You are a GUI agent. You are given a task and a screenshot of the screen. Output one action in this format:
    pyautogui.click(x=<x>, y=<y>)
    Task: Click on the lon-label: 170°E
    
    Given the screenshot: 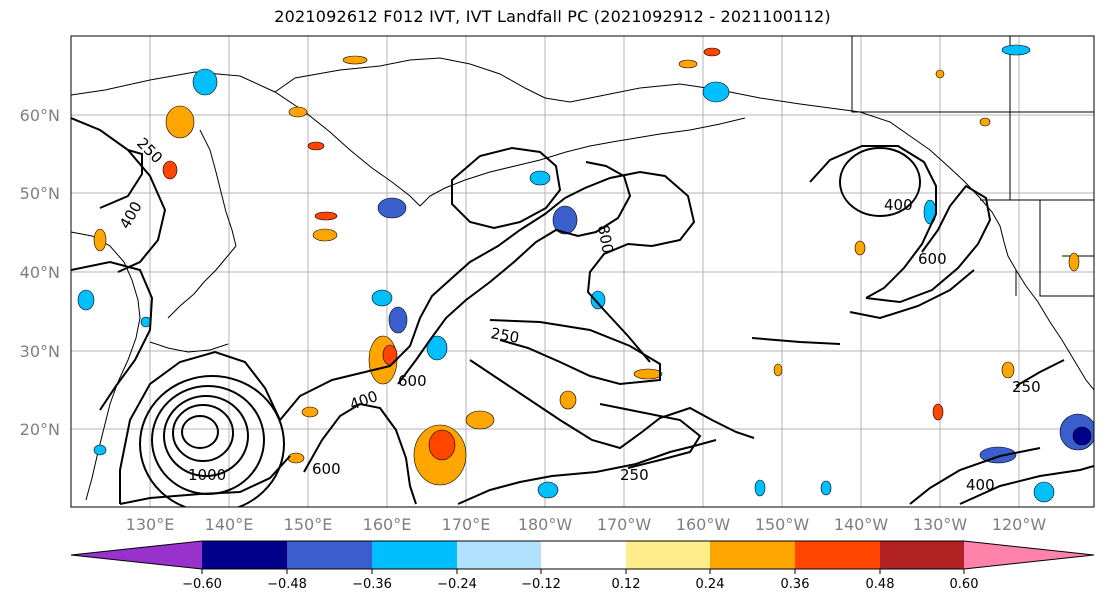 What is the action you would take?
    pyautogui.click(x=466, y=524)
    